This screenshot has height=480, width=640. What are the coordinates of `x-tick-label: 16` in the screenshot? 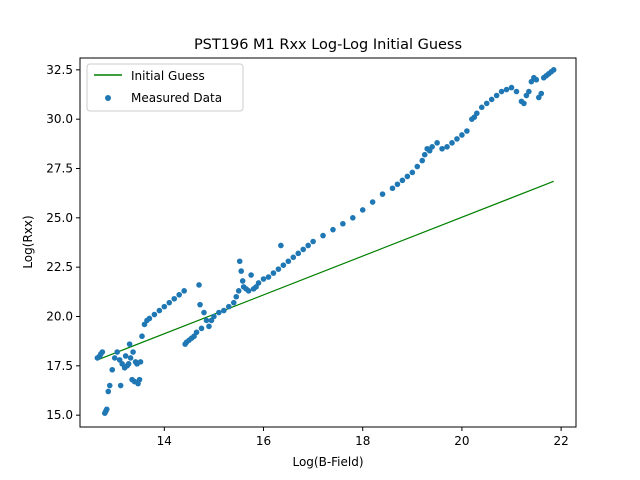 It's located at (263, 441).